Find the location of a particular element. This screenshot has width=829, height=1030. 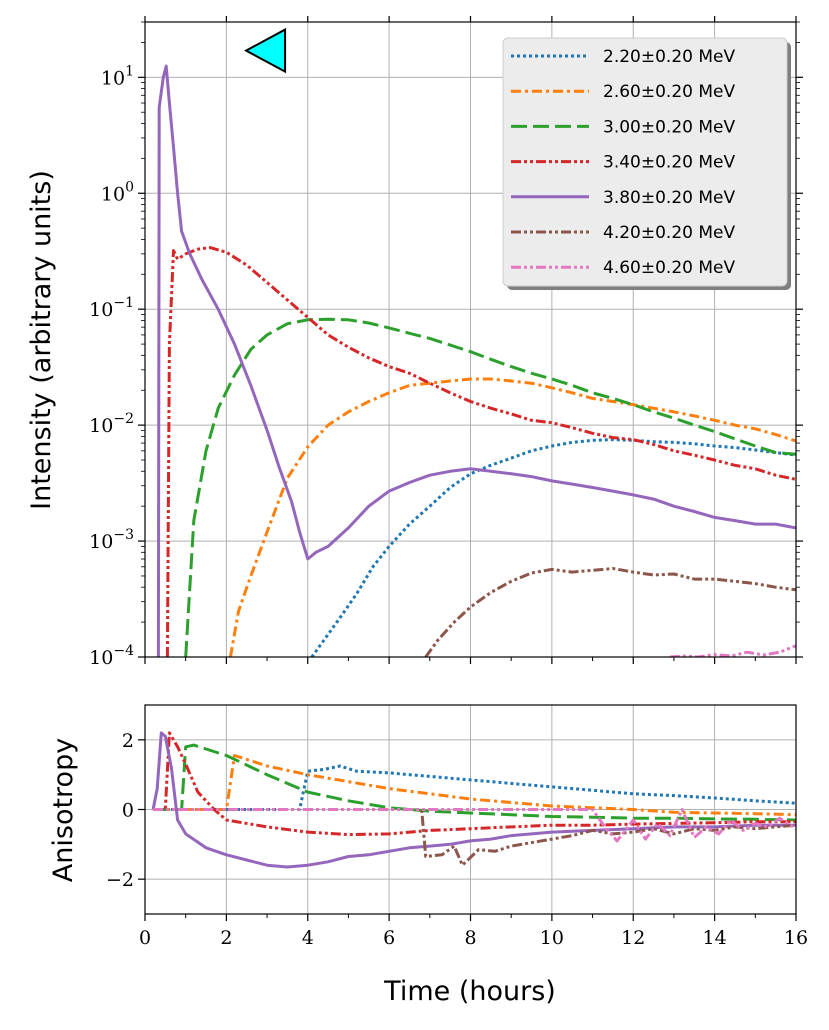

tick-label-exponent: 0 is located at coordinates (129, 187).